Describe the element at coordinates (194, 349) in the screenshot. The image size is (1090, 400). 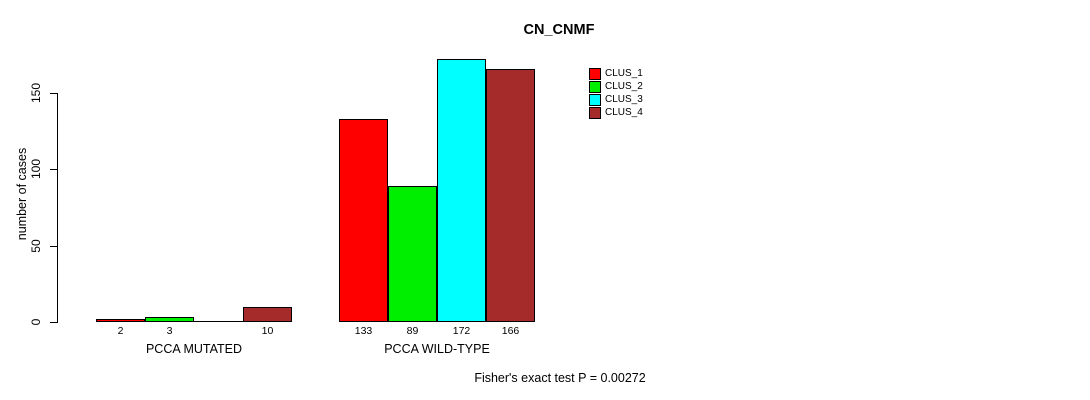
I see `group-label-pcca-mutated: PCCA MUTATED` at that location.